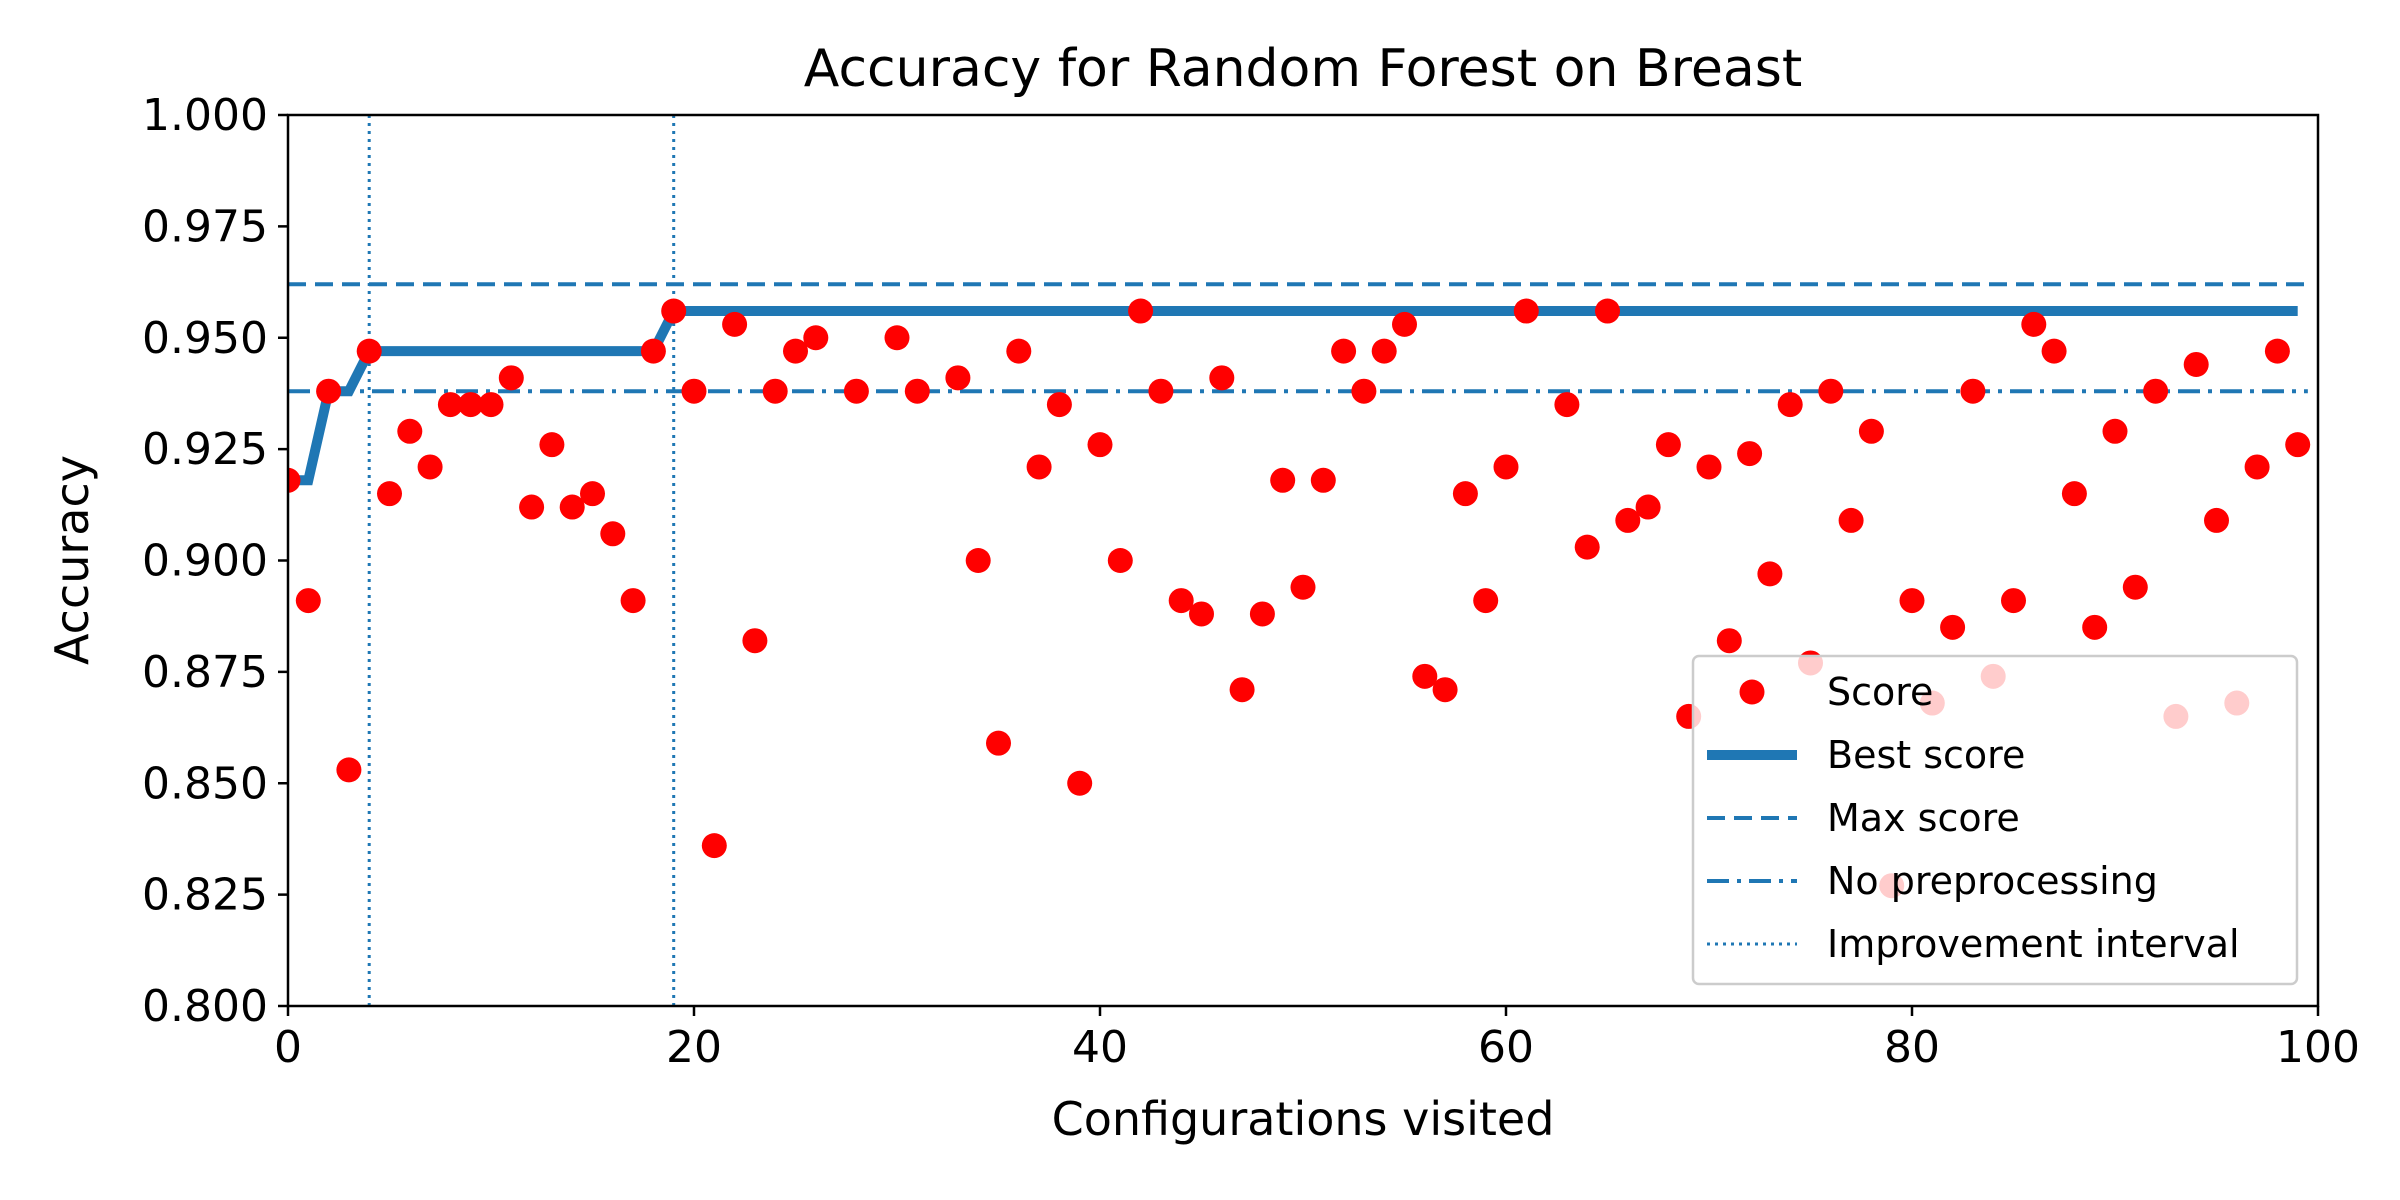  I want to click on legend-label-no-preprocessing: No preprocessing, so click(1992, 881).